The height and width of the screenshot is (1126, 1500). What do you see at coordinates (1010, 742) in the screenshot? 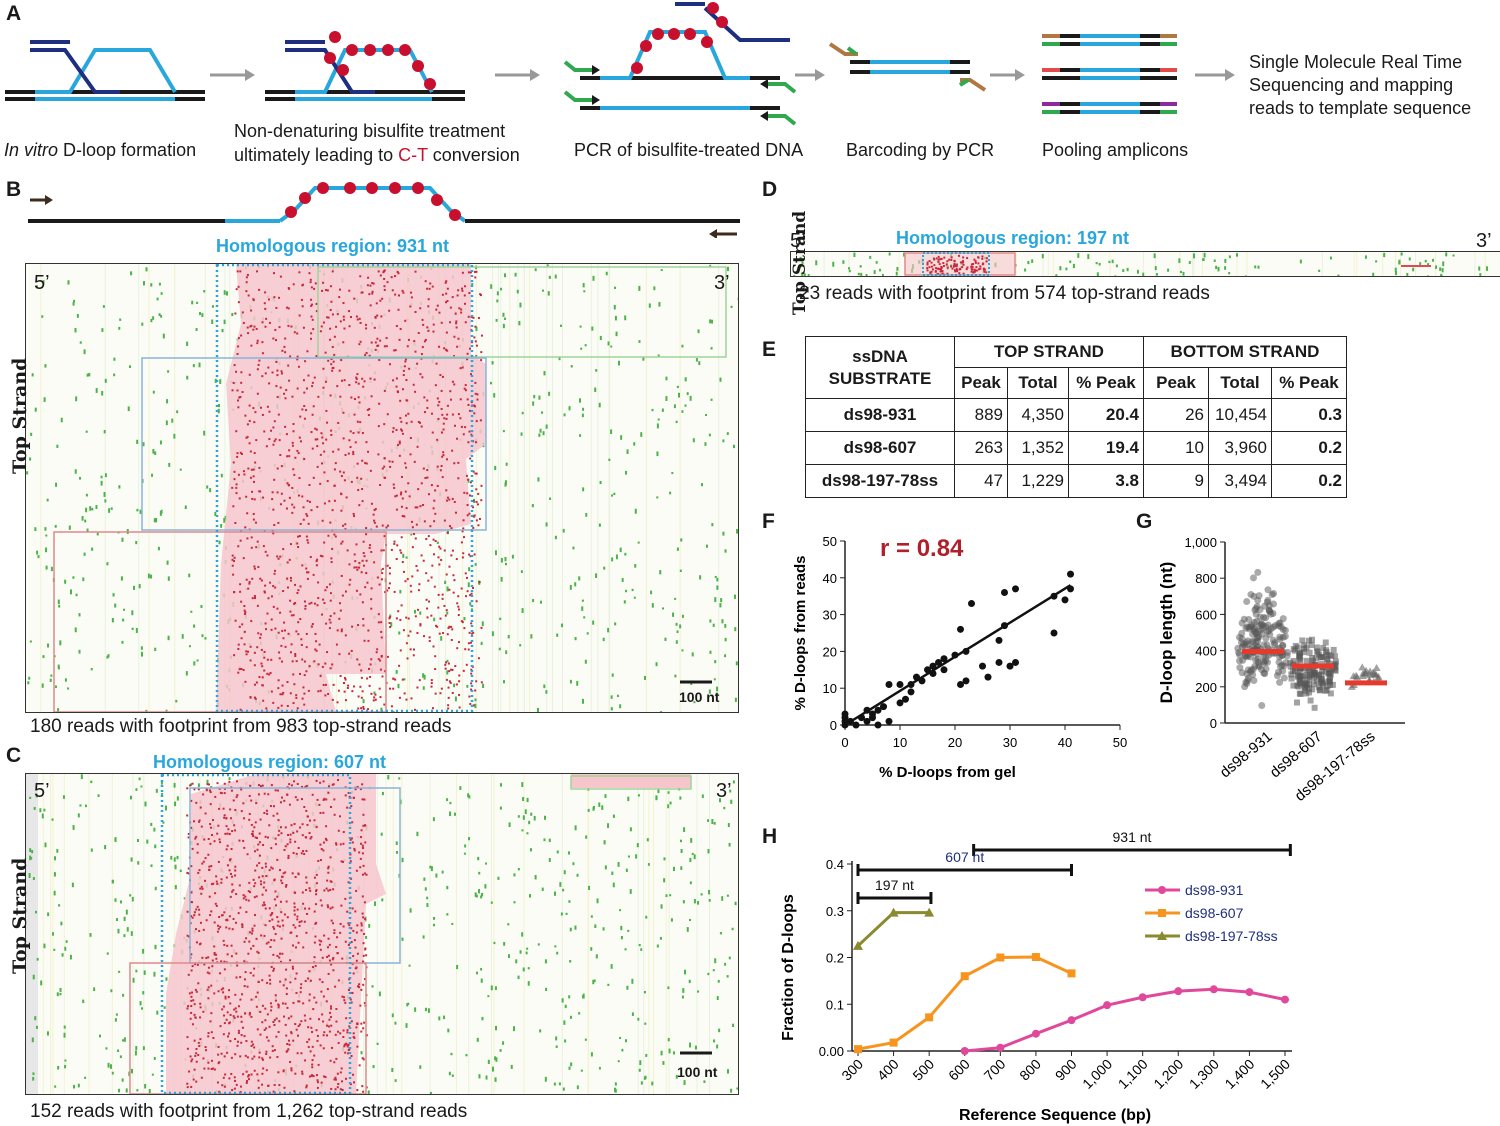
I see `x-tick-label: 30` at bounding box center [1010, 742].